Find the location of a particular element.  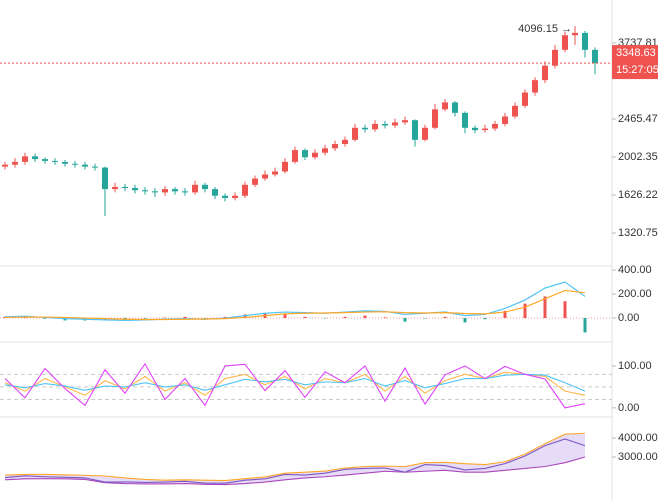

y-tick-label: 2465.47 is located at coordinates (638, 119).